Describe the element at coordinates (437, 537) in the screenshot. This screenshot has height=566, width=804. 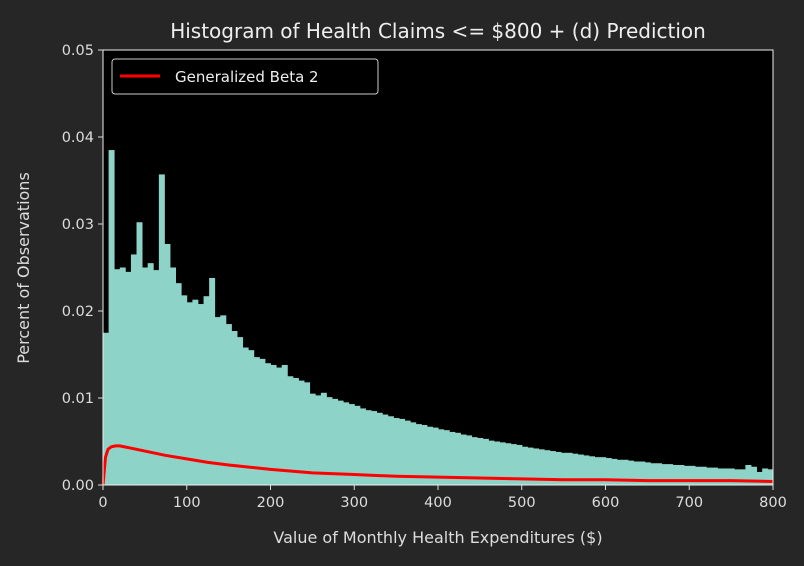
I see `x-axis-label: Value of Monthly Health Expenditures ($)` at that location.